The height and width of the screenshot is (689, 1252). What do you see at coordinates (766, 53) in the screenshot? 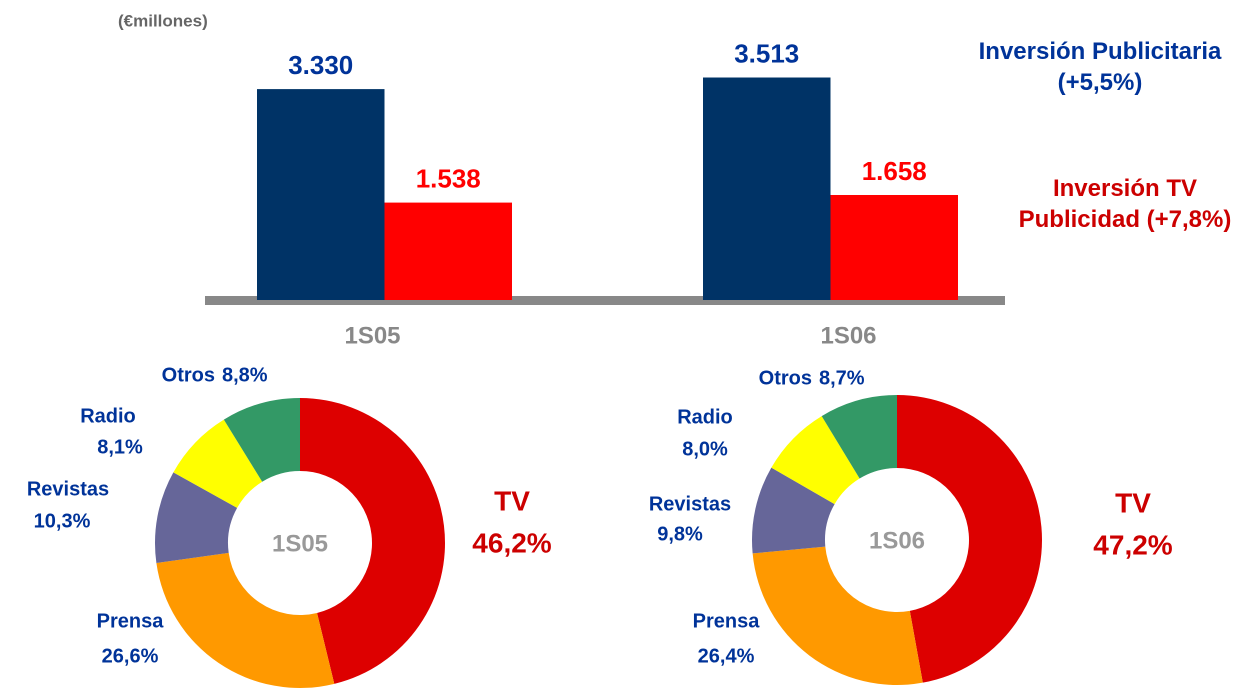
I see `data-label: 3.513` at bounding box center [766, 53].